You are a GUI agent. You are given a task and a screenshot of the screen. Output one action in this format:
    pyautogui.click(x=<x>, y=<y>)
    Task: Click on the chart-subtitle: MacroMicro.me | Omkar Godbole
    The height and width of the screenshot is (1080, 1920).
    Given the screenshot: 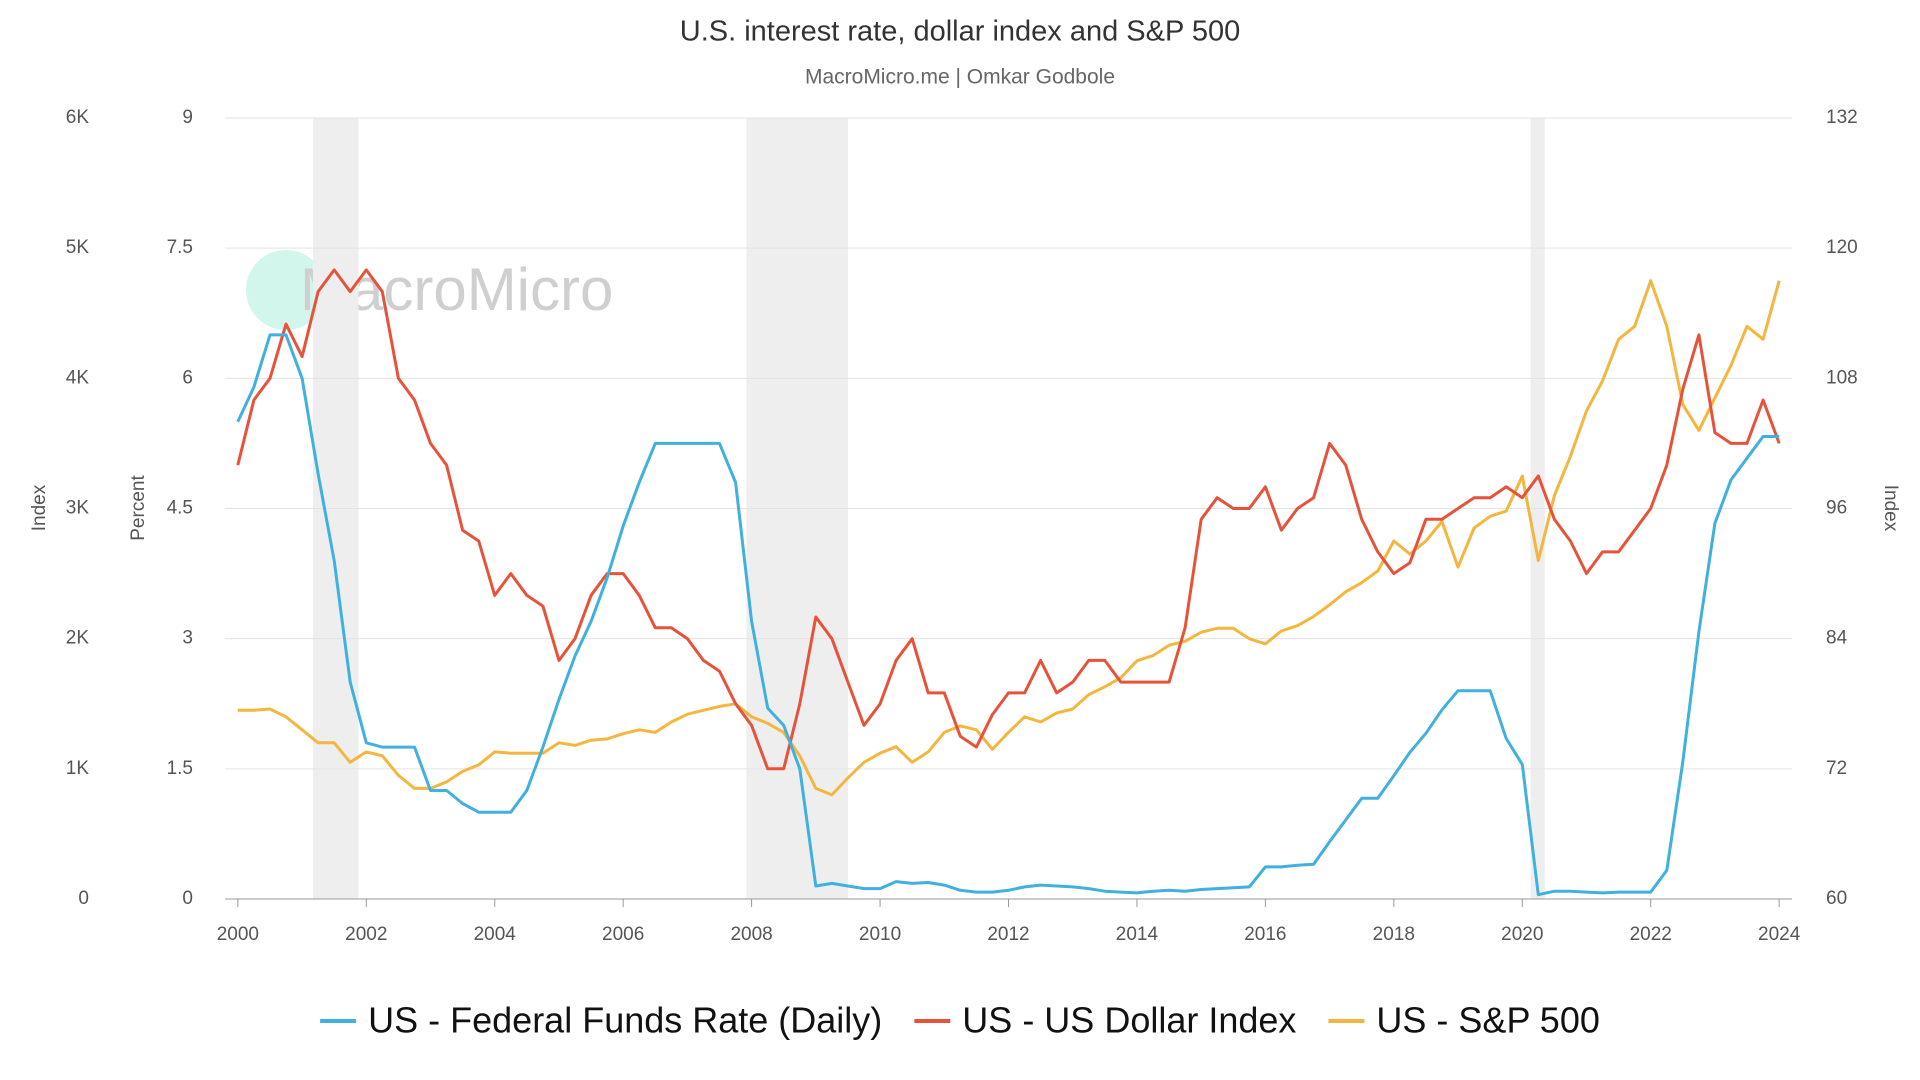 What is the action you would take?
    pyautogui.click(x=960, y=77)
    